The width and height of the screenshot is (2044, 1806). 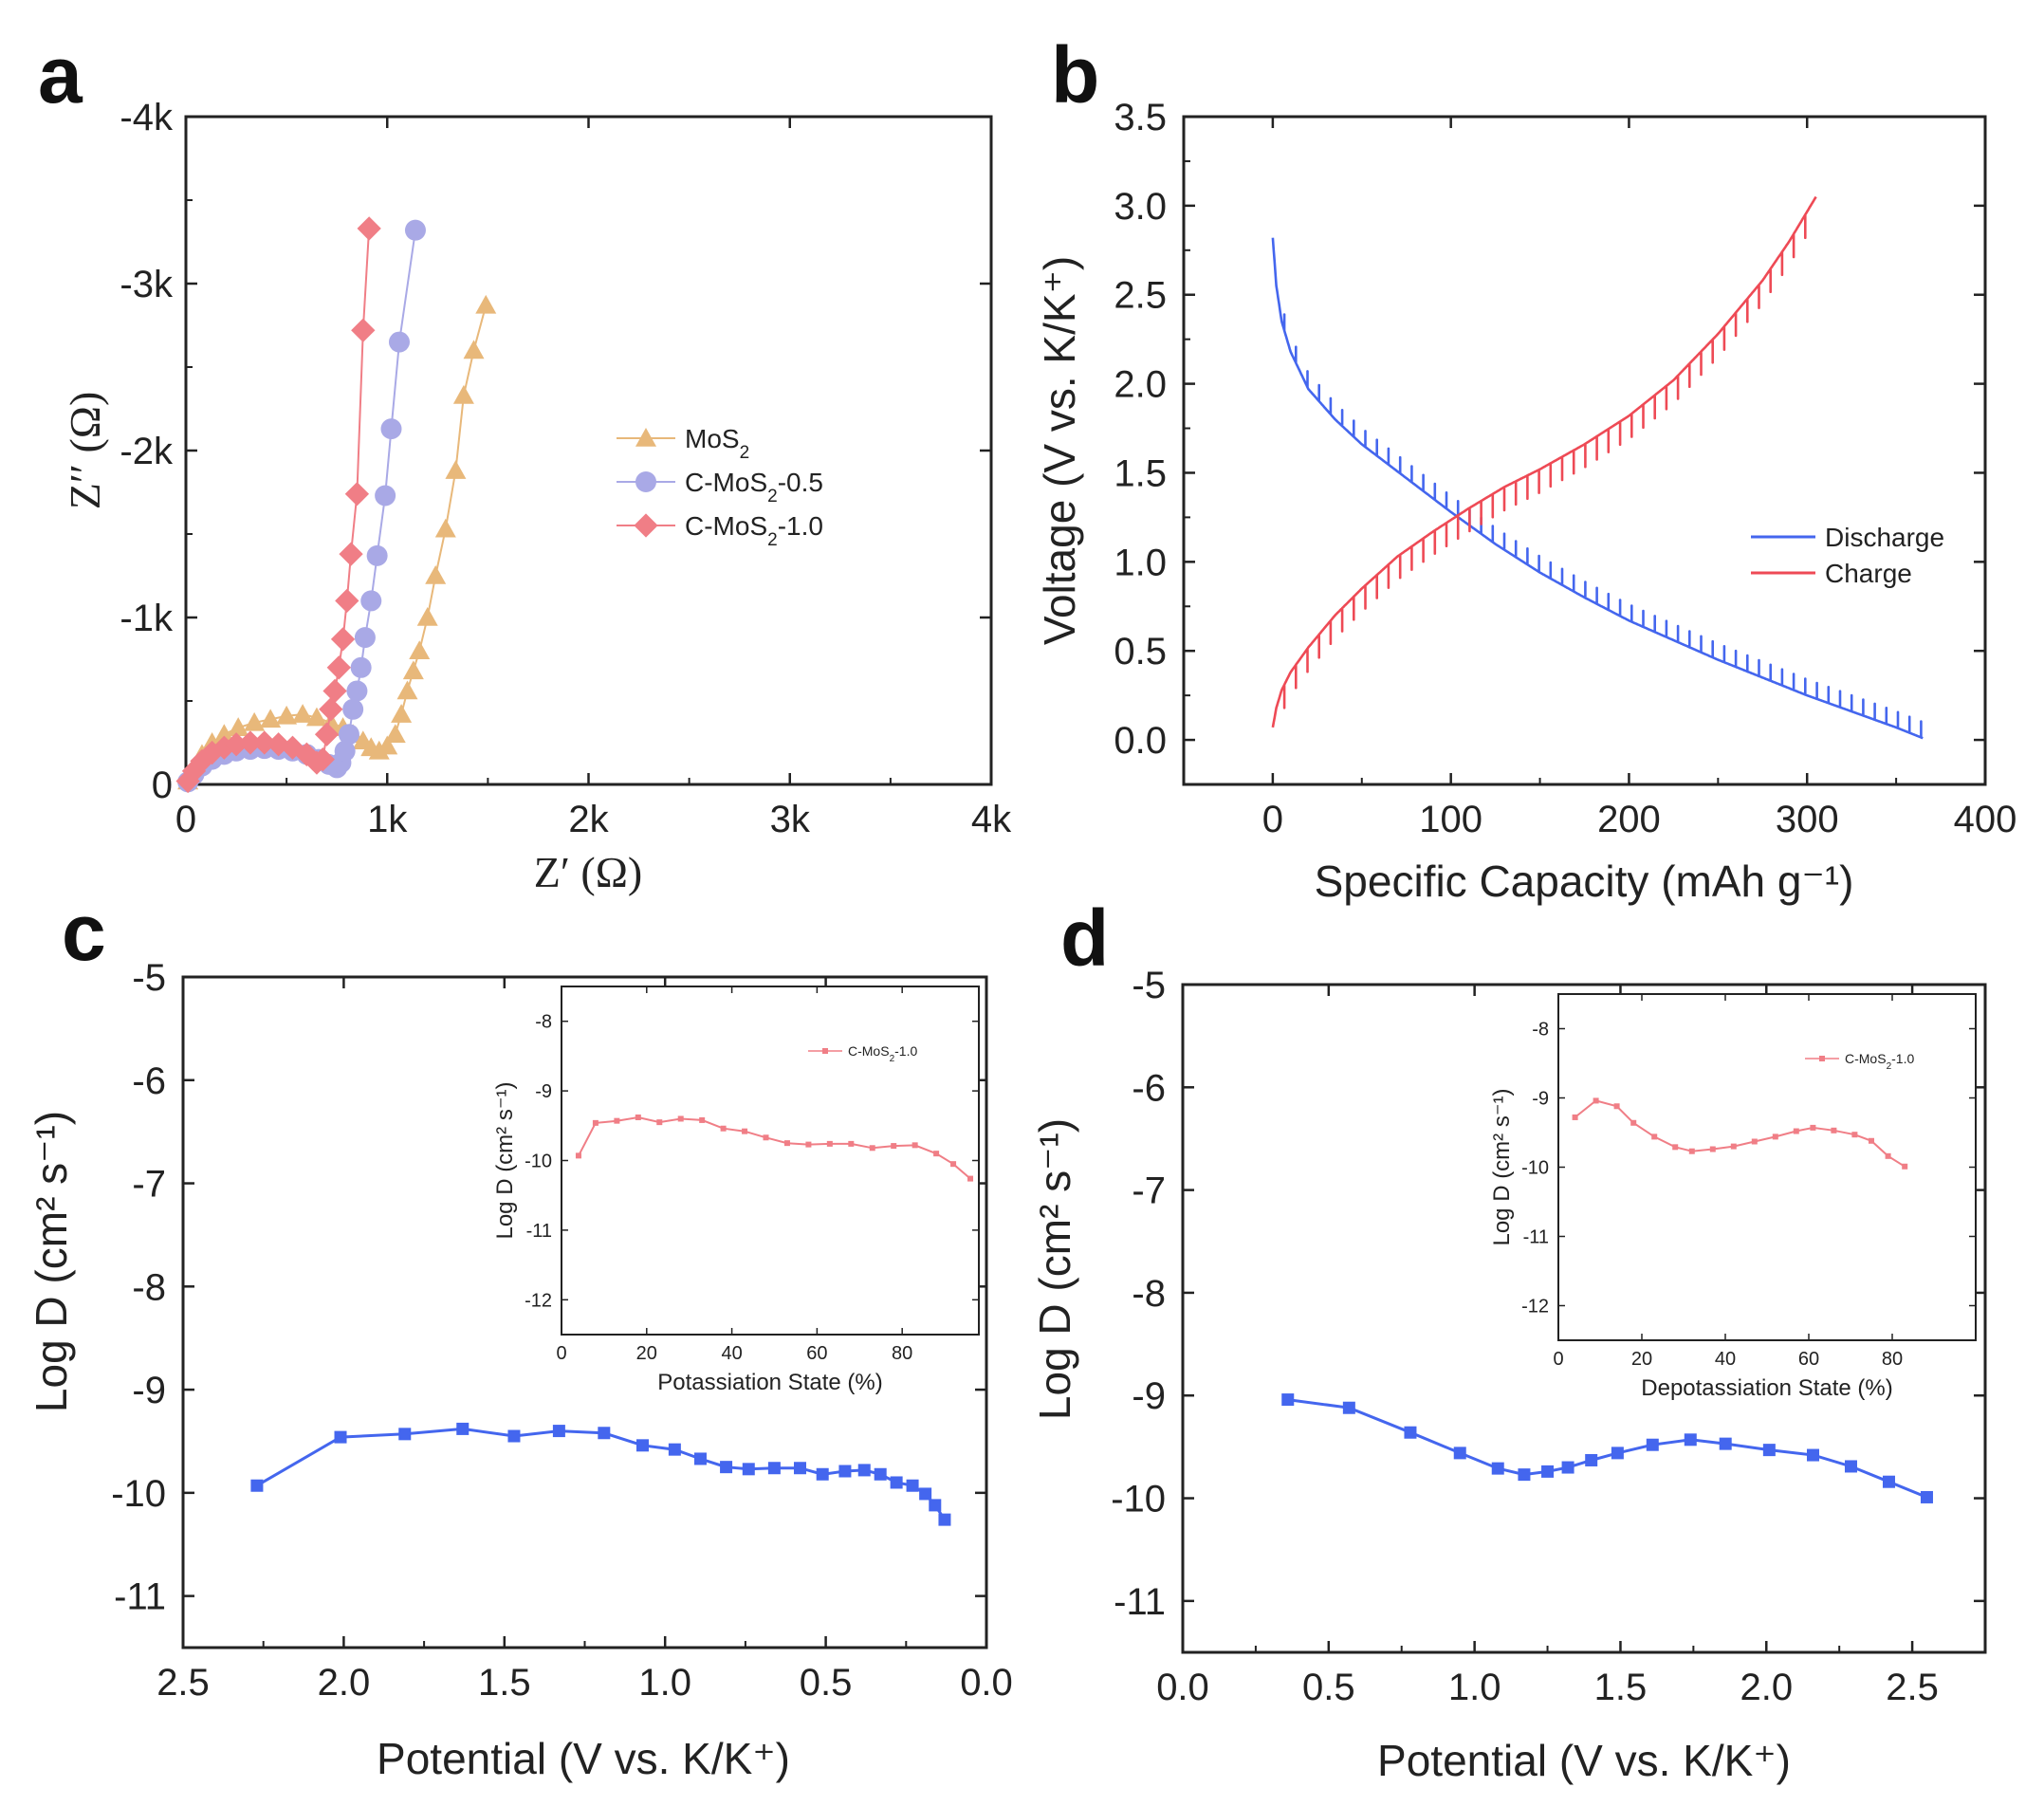 What do you see at coordinates (1767, 1167) in the screenshot?
I see `d-inset-background` at bounding box center [1767, 1167].